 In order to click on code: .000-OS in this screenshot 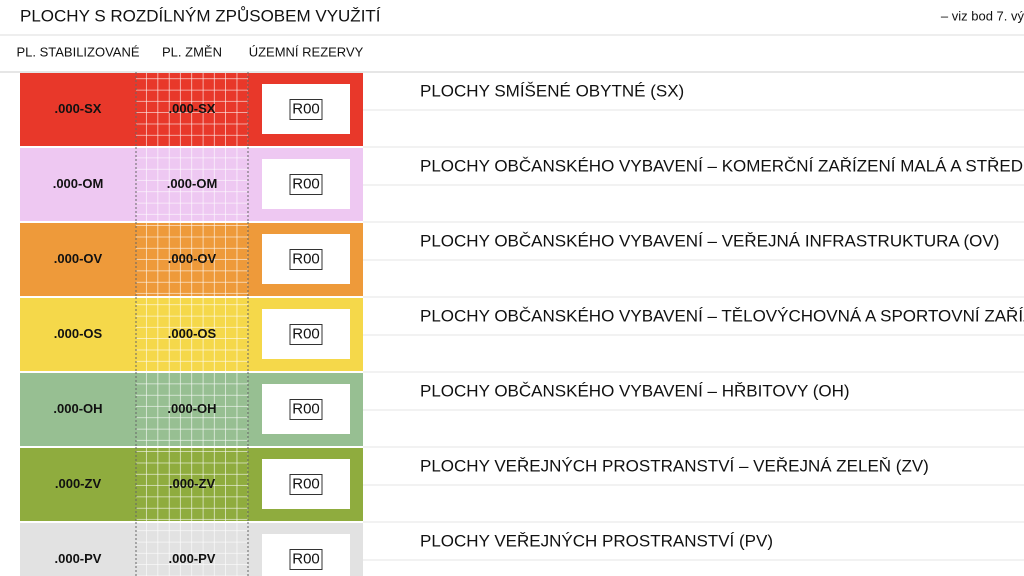, I will do `click(78, 333)`.